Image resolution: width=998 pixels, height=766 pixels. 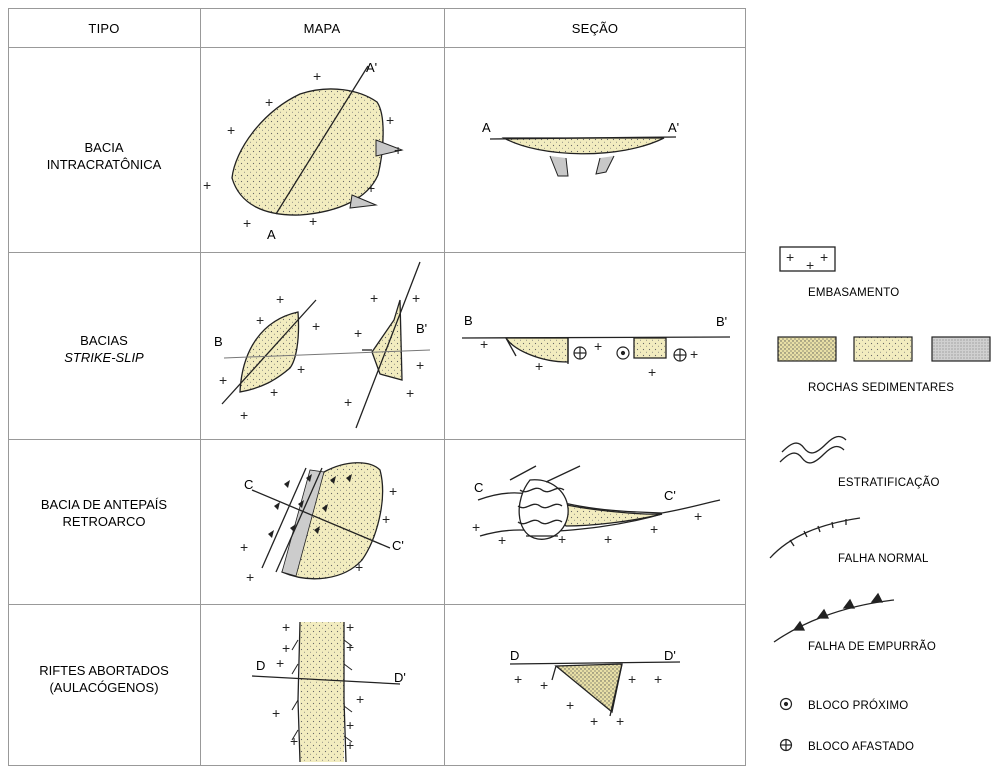 What do you see at coordinates (815, 538) in the screenshot?
I see `legend-falha-normal-symbol` at bounding box center [815, 538].